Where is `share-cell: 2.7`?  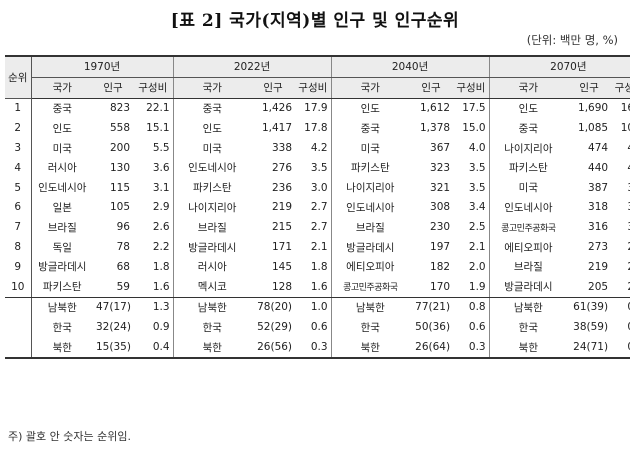
share-cell: 2.7 is located at coordinates (319, 227).